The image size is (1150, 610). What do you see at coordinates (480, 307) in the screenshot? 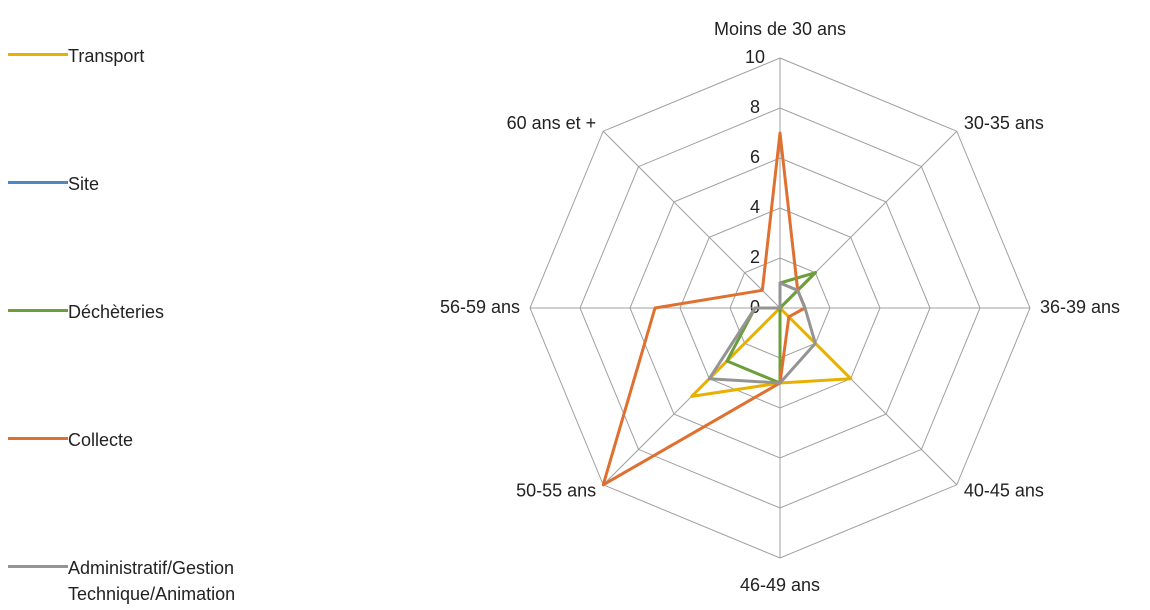
I see `category-label: 56-59 ans` at bounding box center [480, 307].